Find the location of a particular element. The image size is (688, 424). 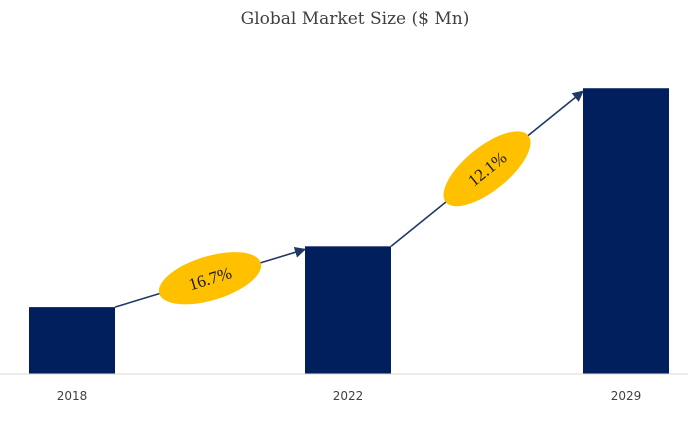

bar-2018 is located at coordinates (72, 340).